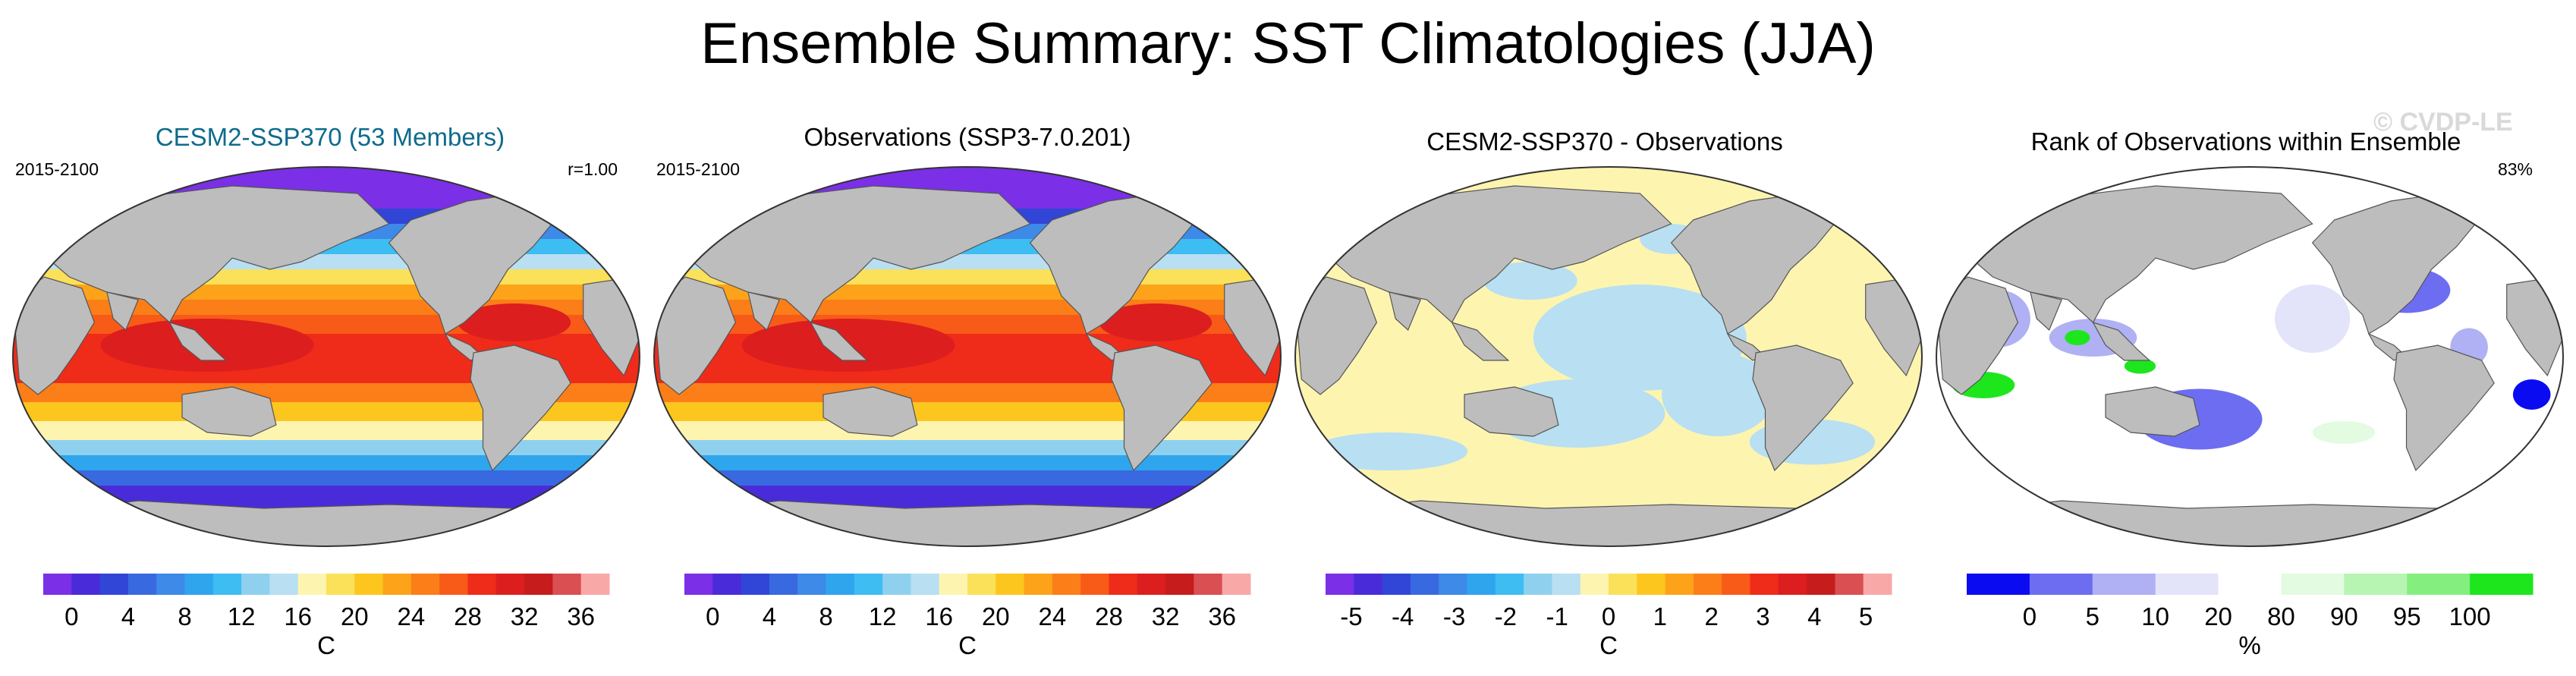 The width and height of the screenshot is (2576, 676). Describe the element at coordinates (883, 616) in the screenshot. I see `colorbar-tick-label: 12` at that location.